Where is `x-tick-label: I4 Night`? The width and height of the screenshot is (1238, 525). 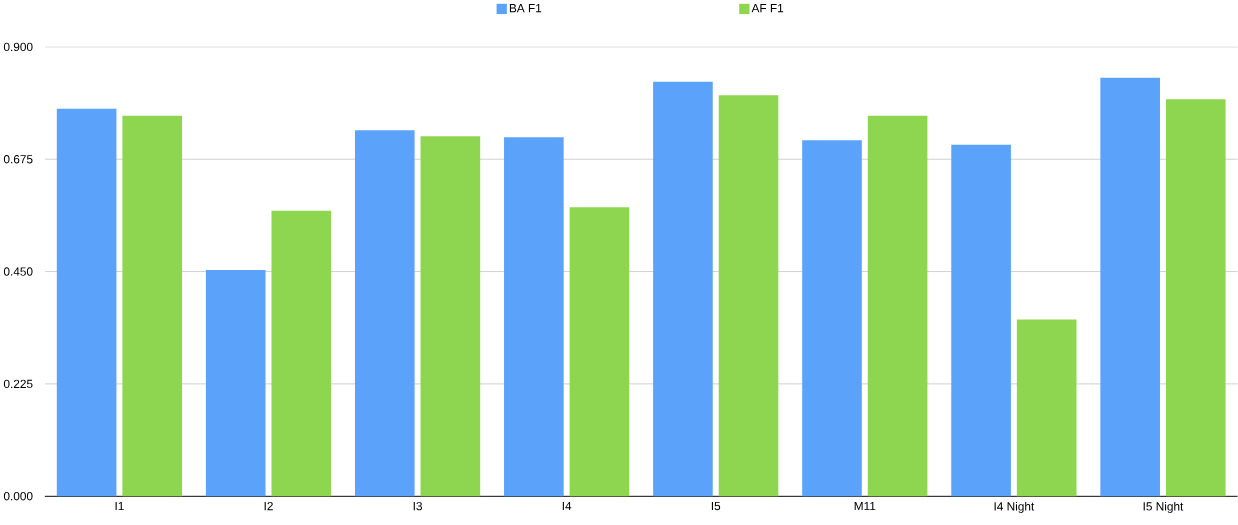 x-tick-label: I4 Night is located at coordinates (1014, 507).